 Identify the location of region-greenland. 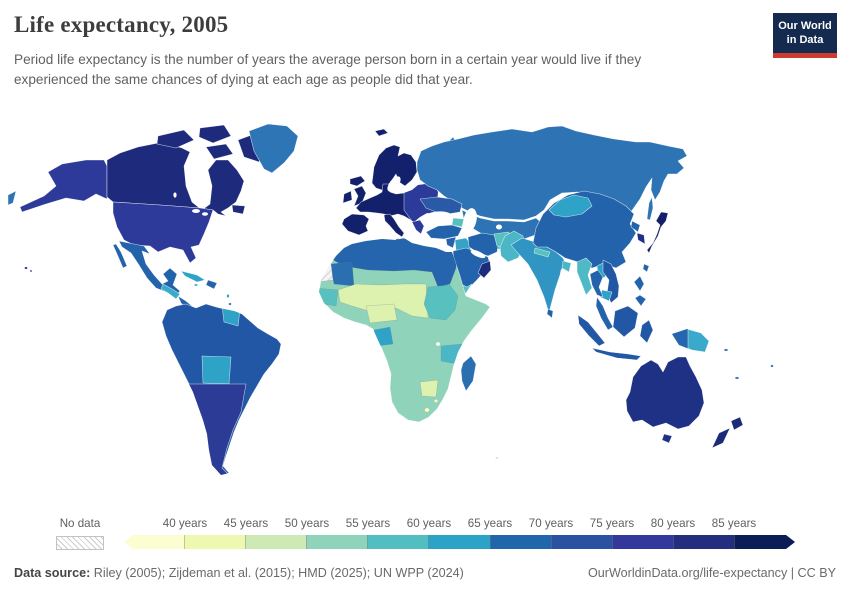
(273, 148).